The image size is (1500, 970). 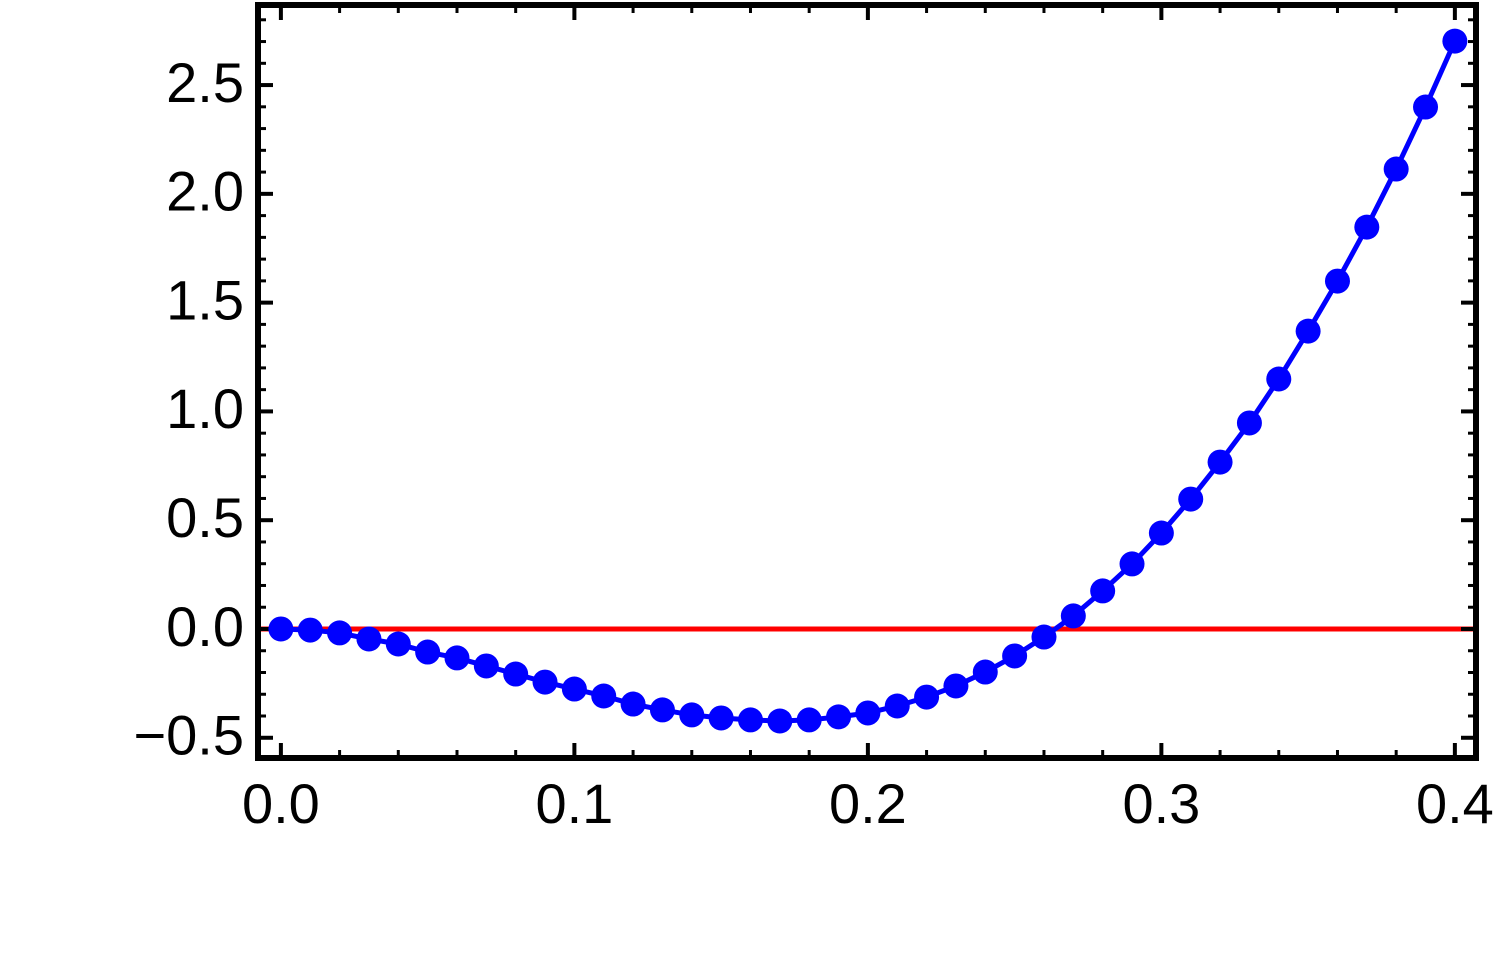 What do you see at coordinates (205, 191) in the screenshot?
I see `y-tick-label: 2.0` at bounding box center [205, 191].